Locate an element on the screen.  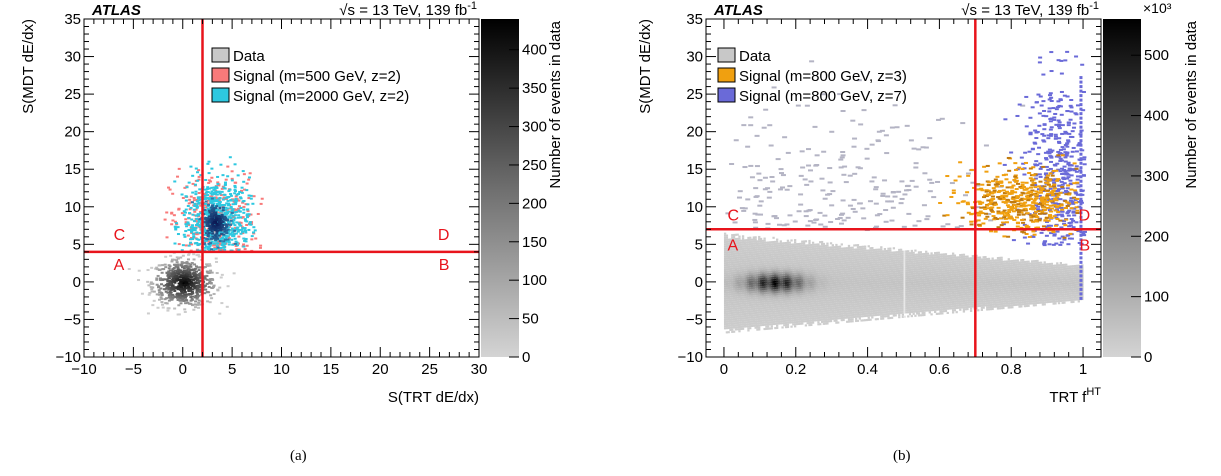
x-tick-label: 0 is located at coordinates (183, 369).